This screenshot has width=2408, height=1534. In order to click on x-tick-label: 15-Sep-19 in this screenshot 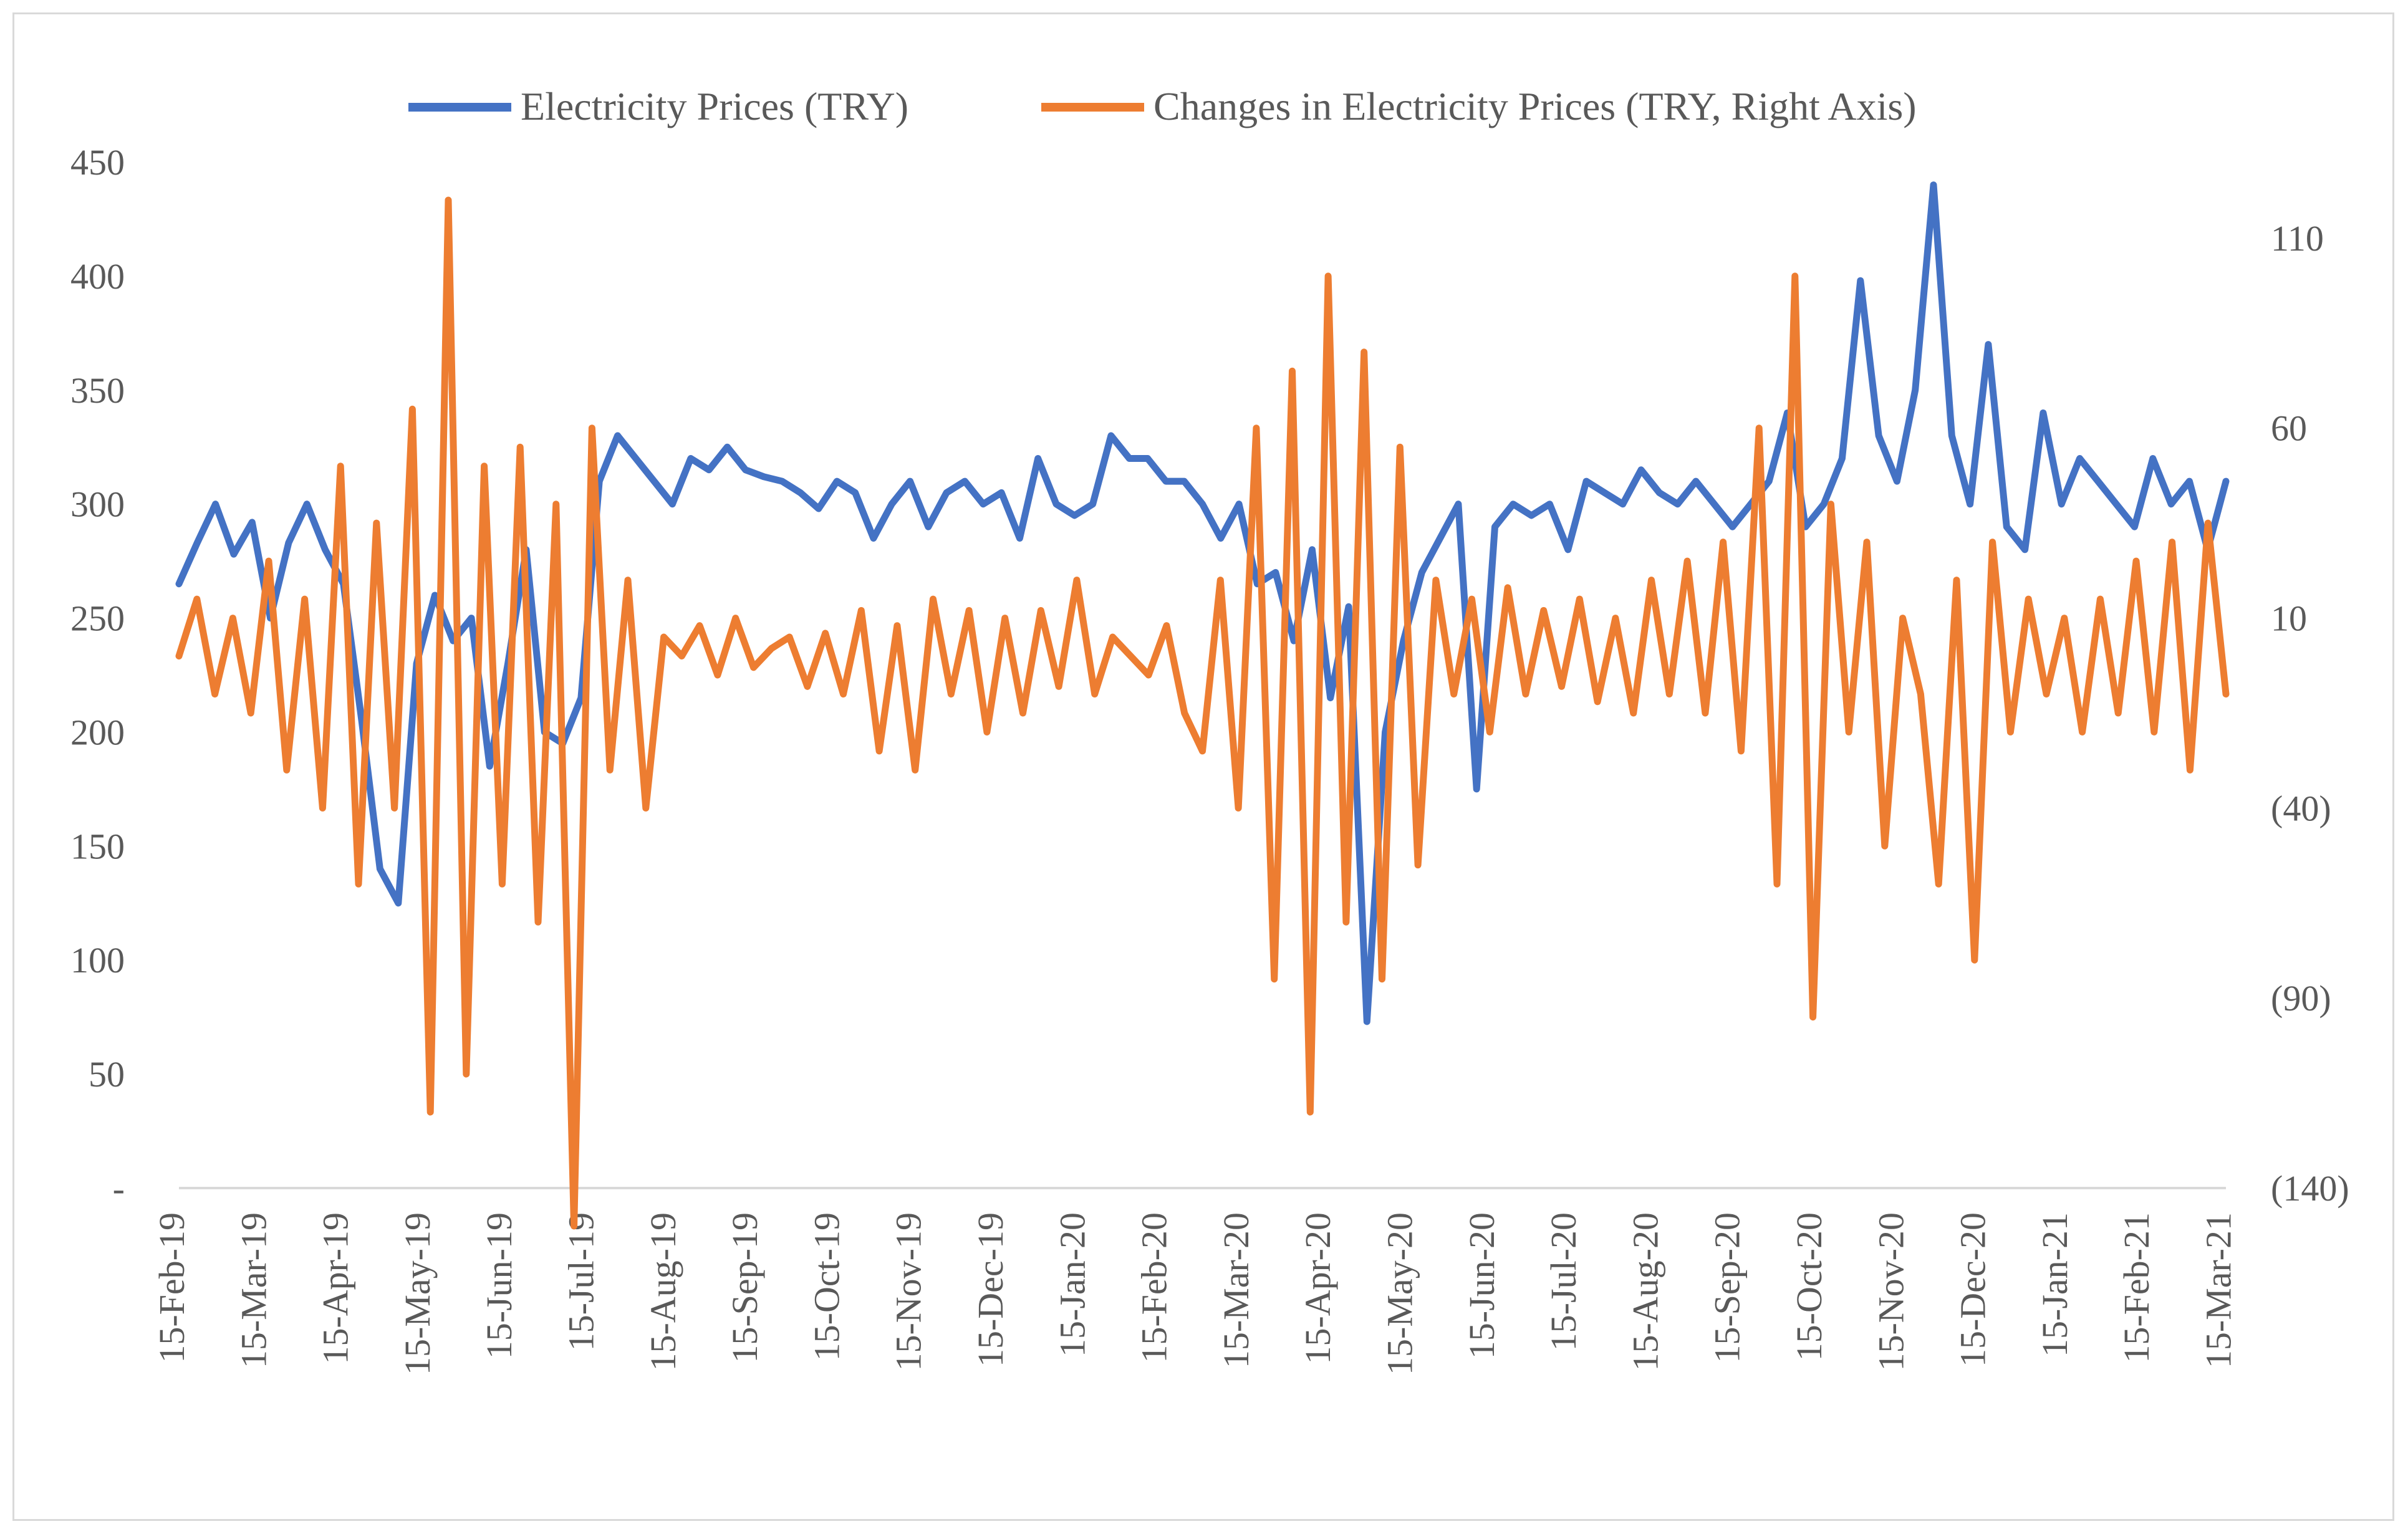, I will do `click(745, 1287)`.